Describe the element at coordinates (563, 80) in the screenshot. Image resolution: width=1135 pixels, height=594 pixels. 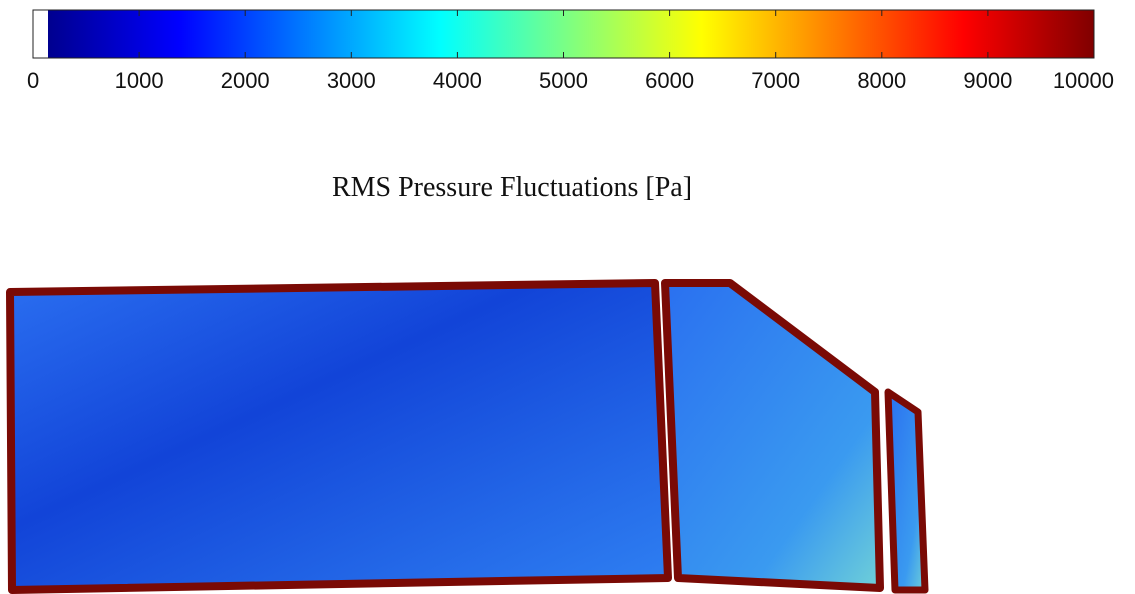
I see `tick-label: 5000` at that location.